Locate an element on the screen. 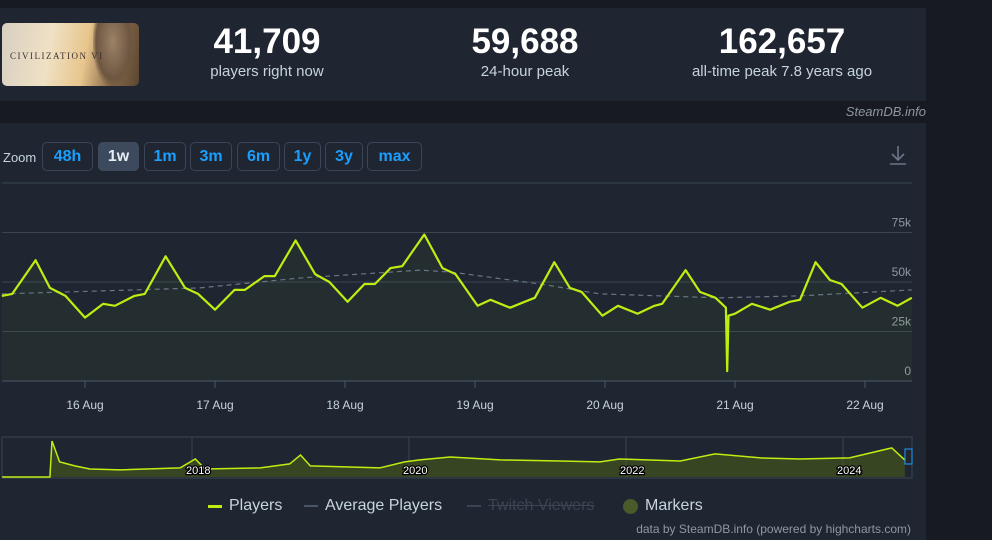  navigator-handle is located at coordinates (908, 456).